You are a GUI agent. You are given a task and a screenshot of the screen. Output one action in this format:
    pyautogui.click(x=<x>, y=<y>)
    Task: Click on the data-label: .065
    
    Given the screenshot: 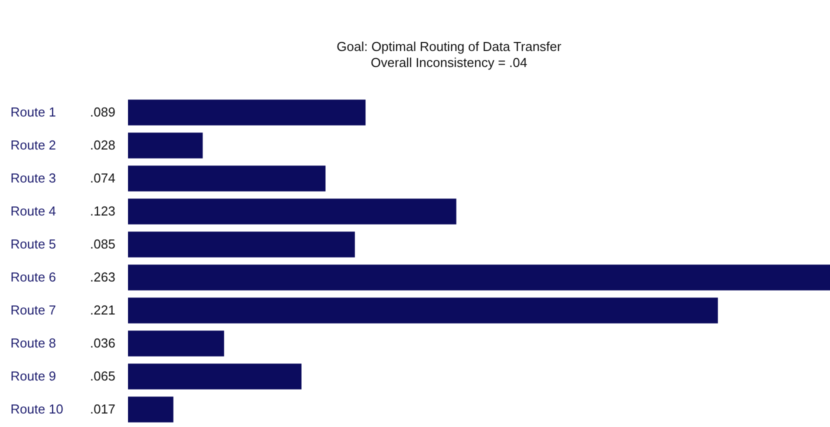 What is the action you would take?
    pyautogui.click(x=103, y=376)
    